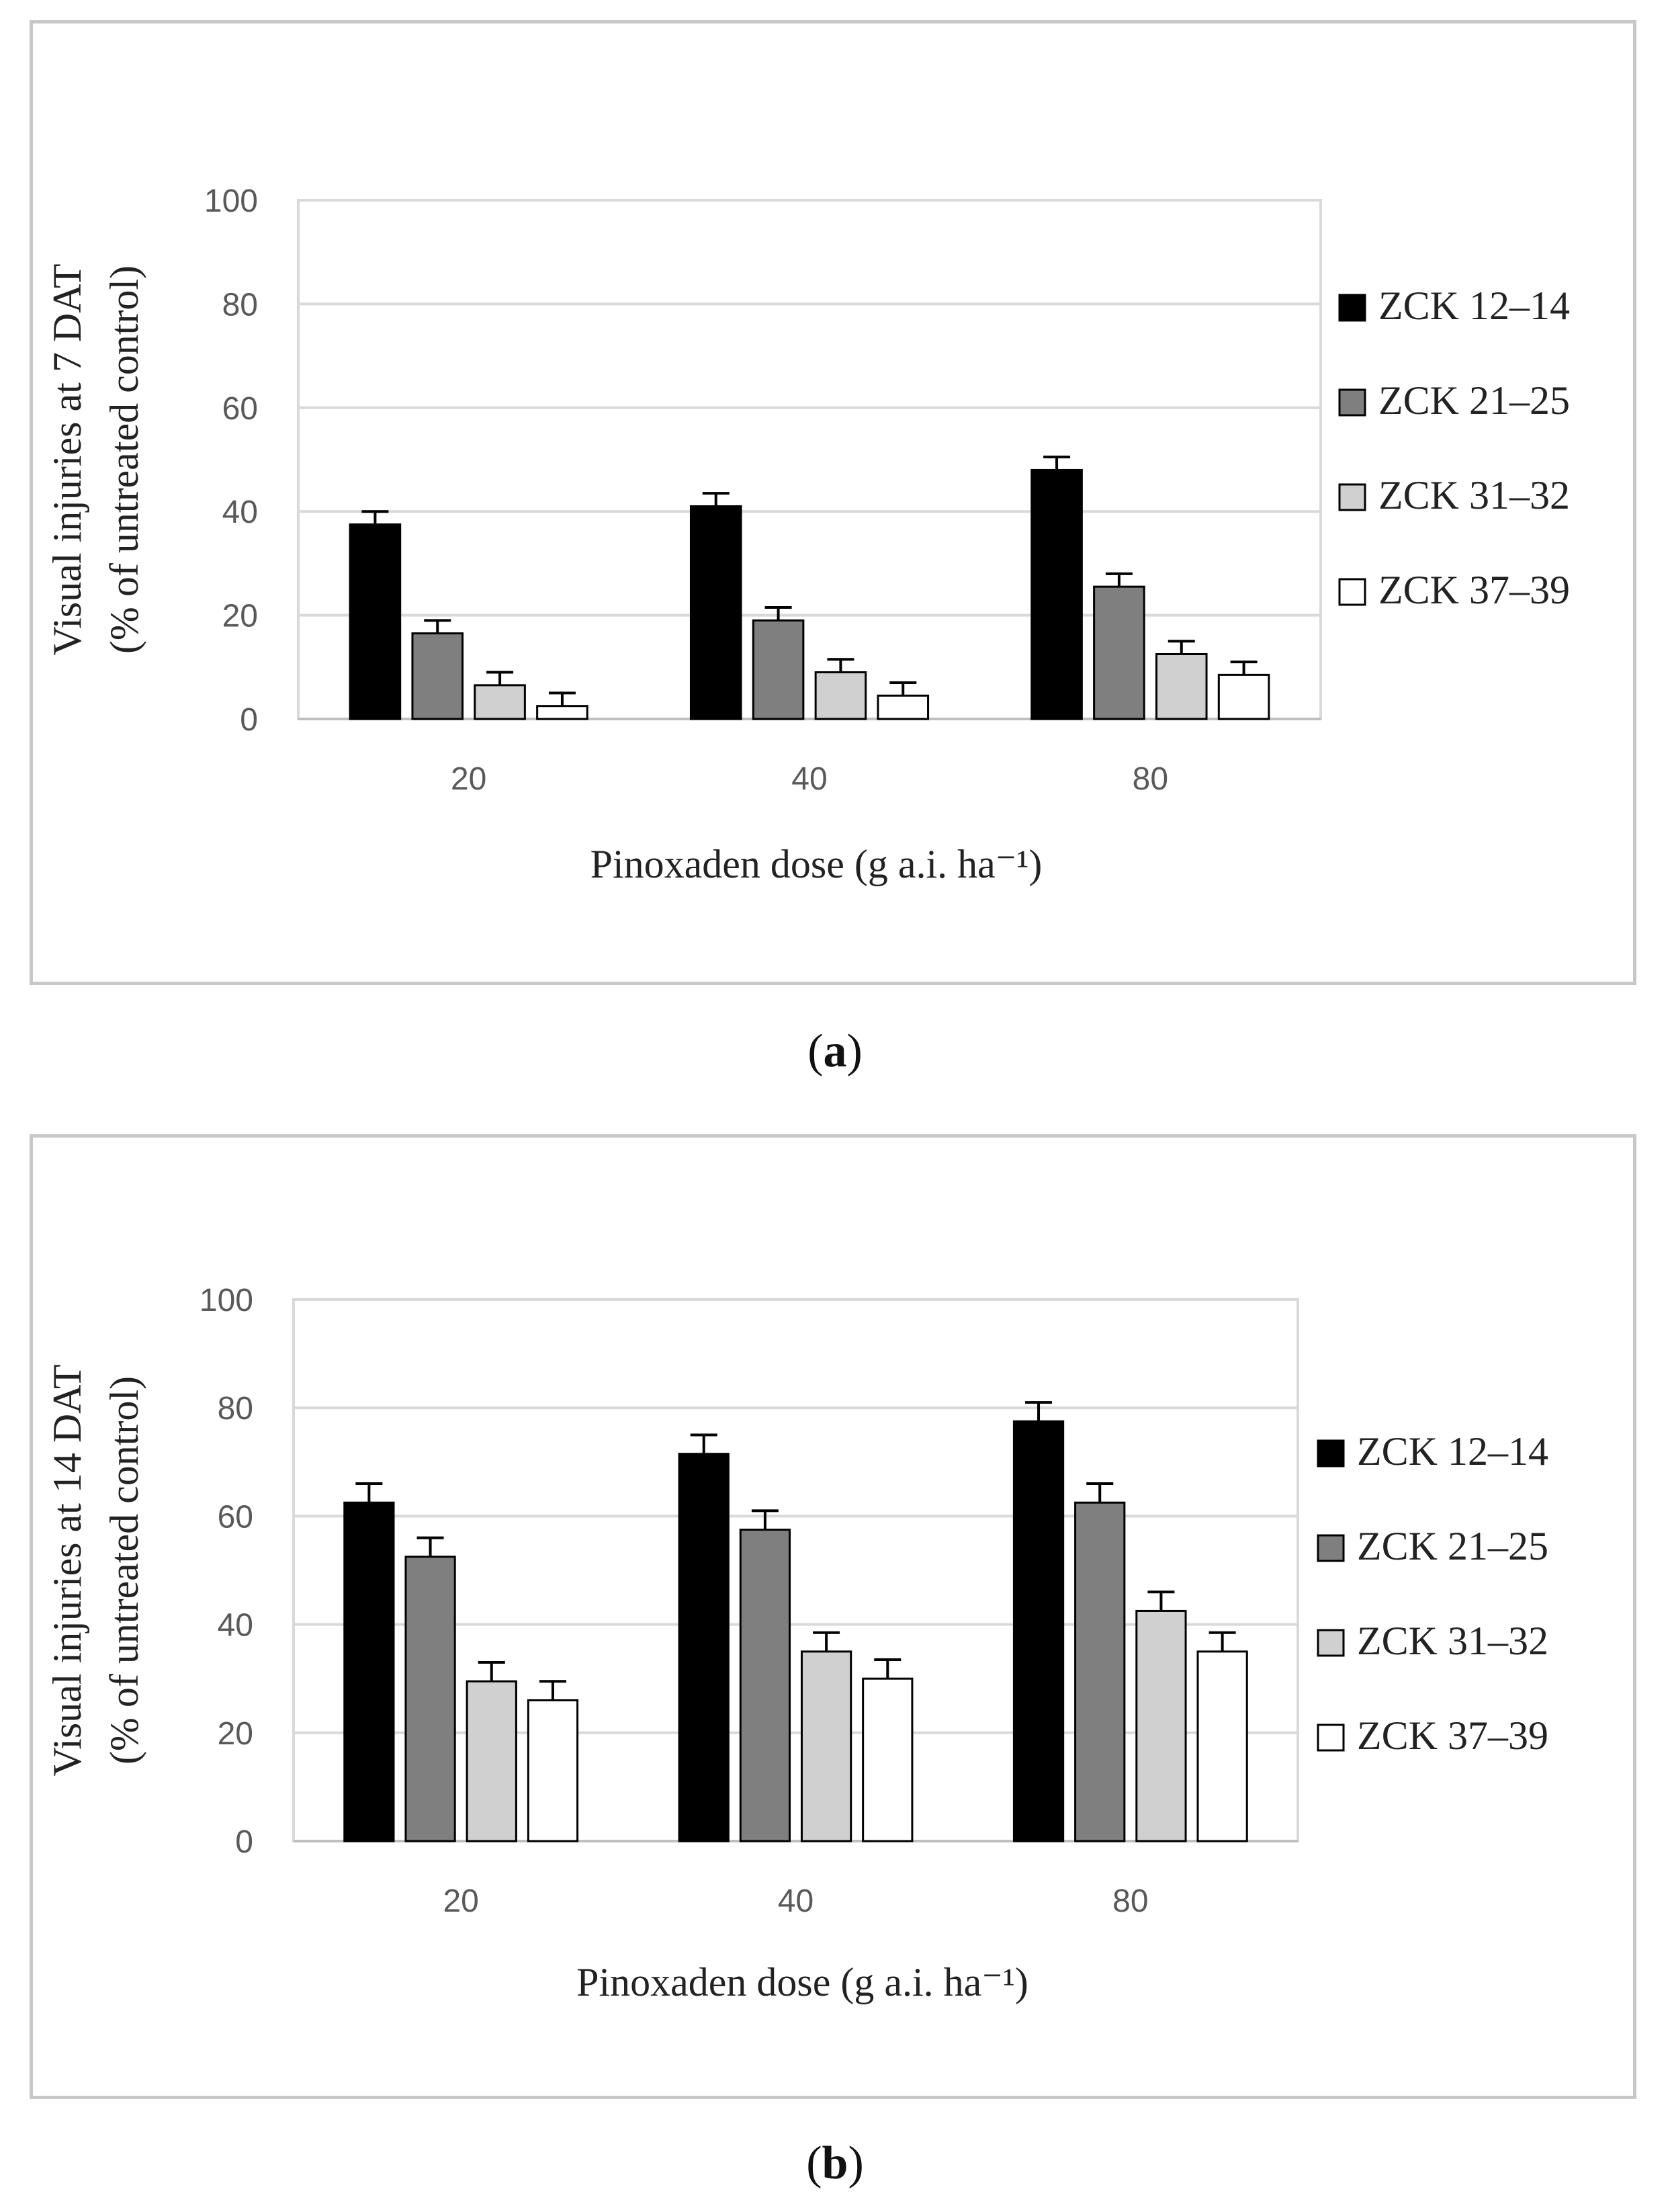 The height and width of the screenshot is (2212, 1670). I want to click on panel-label-b: (b), so click(835, 2163).